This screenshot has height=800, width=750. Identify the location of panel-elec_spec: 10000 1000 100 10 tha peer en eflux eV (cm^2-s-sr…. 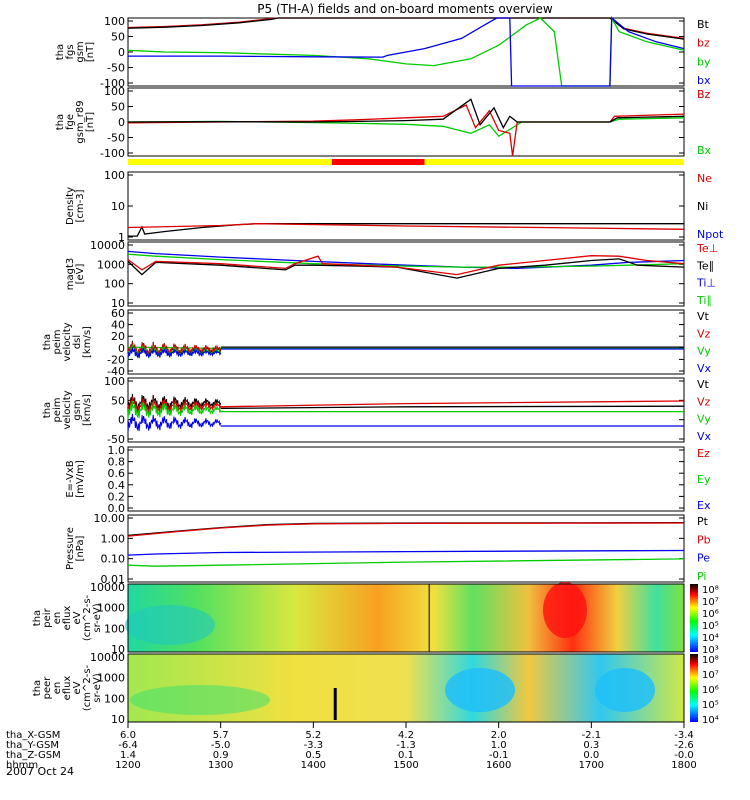
(358, 688).